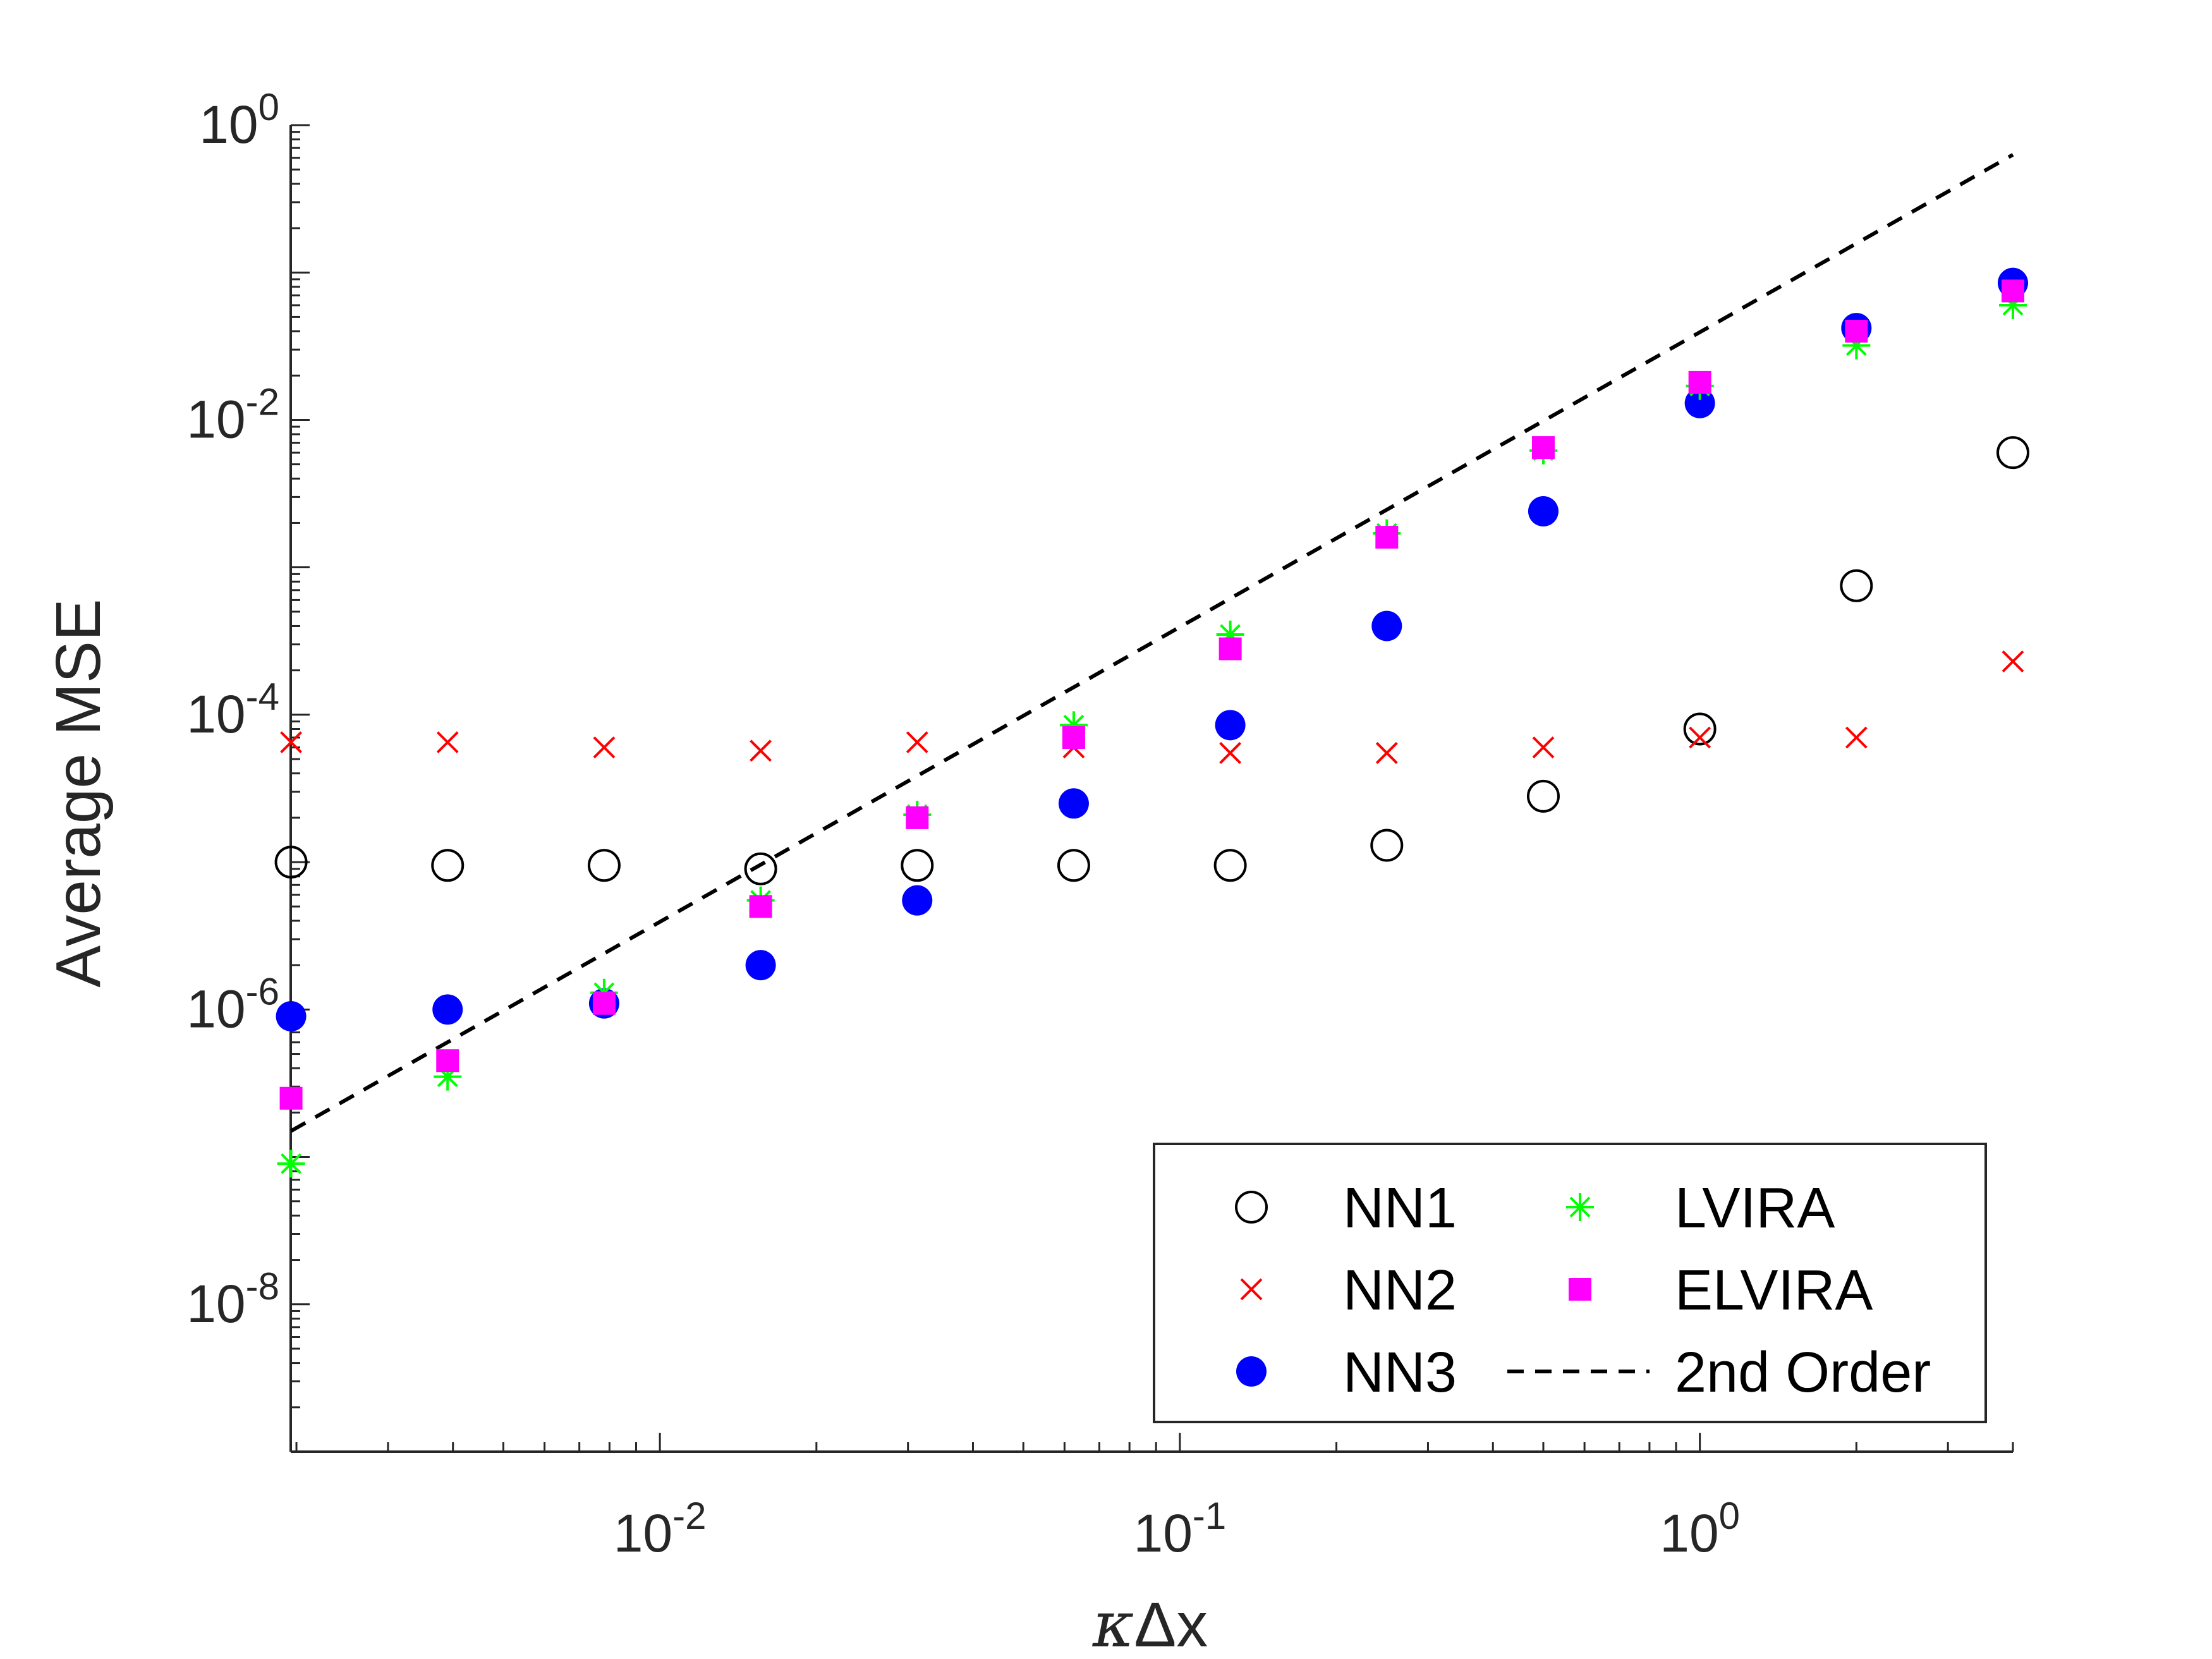 The image size is (2212, 1659). Describe the element at coordinates (1179, 1529) in the screenshot. I see `x-tick-label: 10⁻¹` at that location.